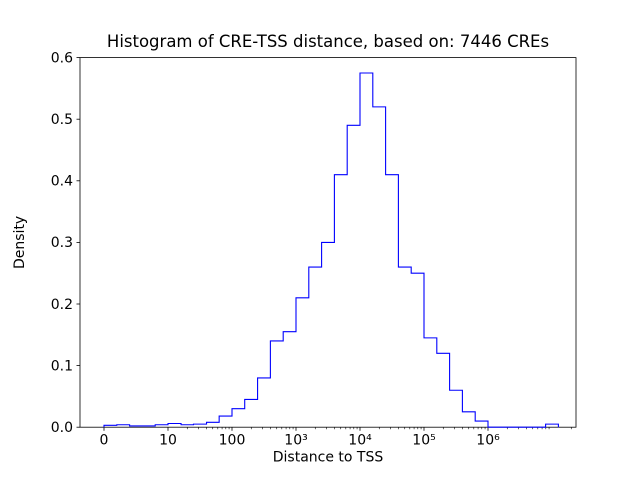 This screenshot has width=640, height=480. Describe the element at coordinates (104, 441) in the screenshot. I see `x-tick-label: 0` at that location.